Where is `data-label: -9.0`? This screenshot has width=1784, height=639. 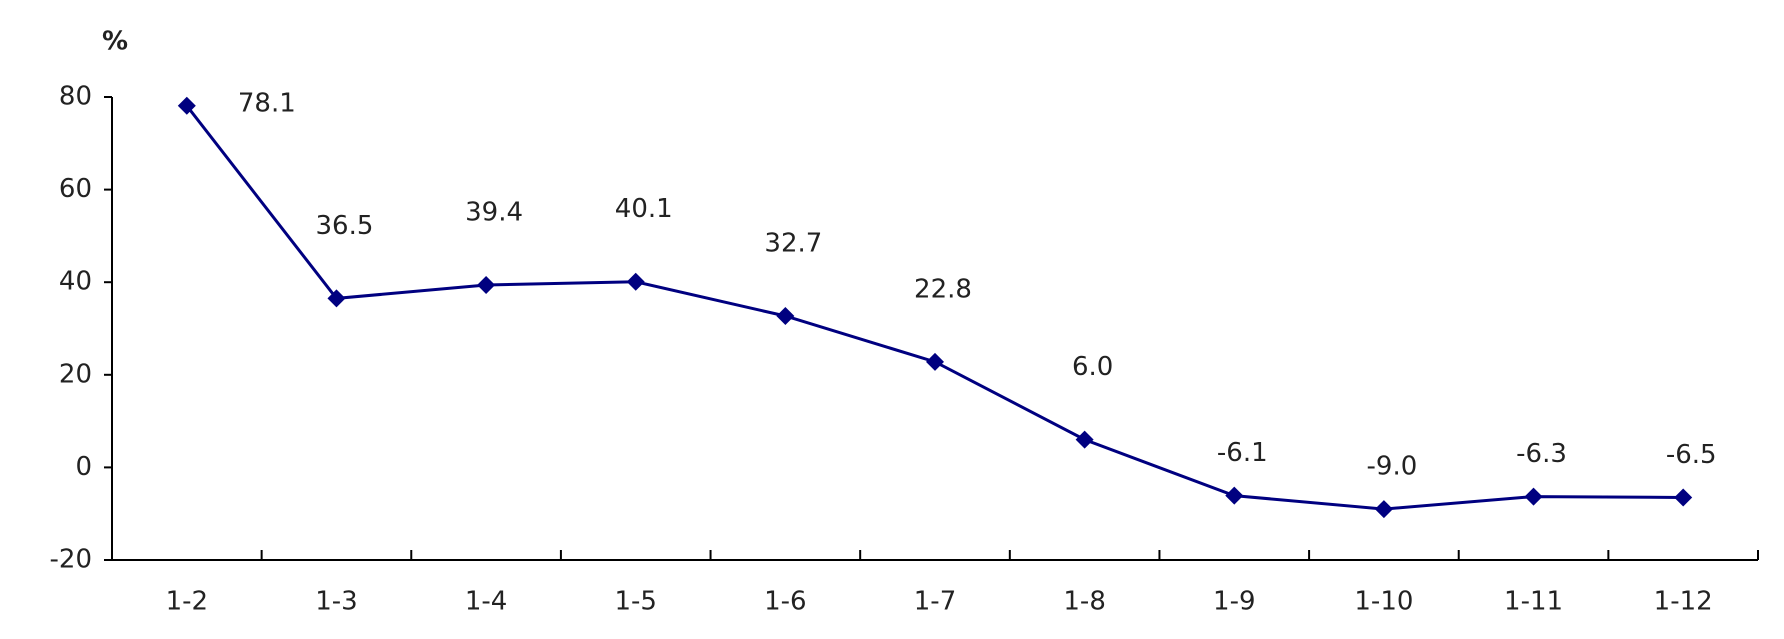 data-label: -9.0 is located at coordinates (1392, 467).